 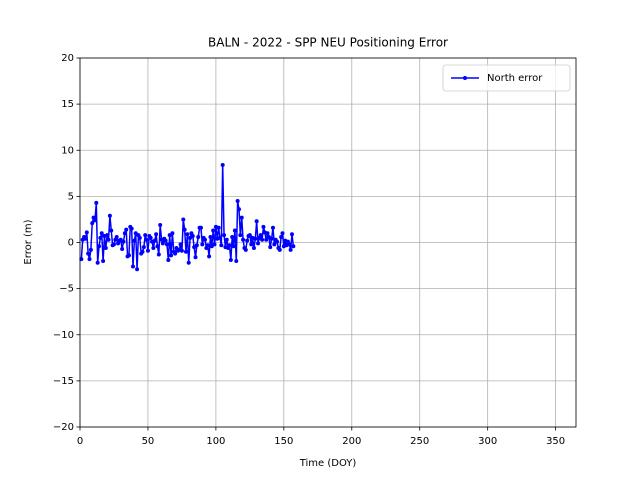 I want to click on x-axis-label: Time (DOY), so click(x=328, y=463).